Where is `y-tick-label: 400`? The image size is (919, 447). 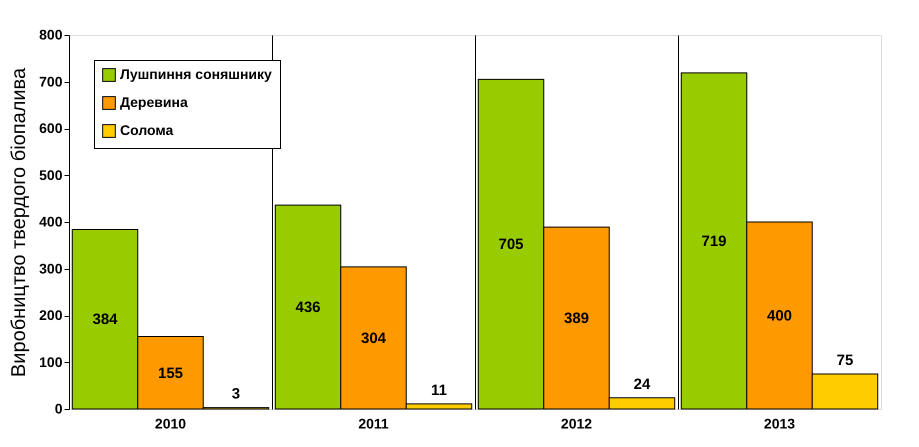
y-tick-label: 400 is located at coordinates (51, 222).